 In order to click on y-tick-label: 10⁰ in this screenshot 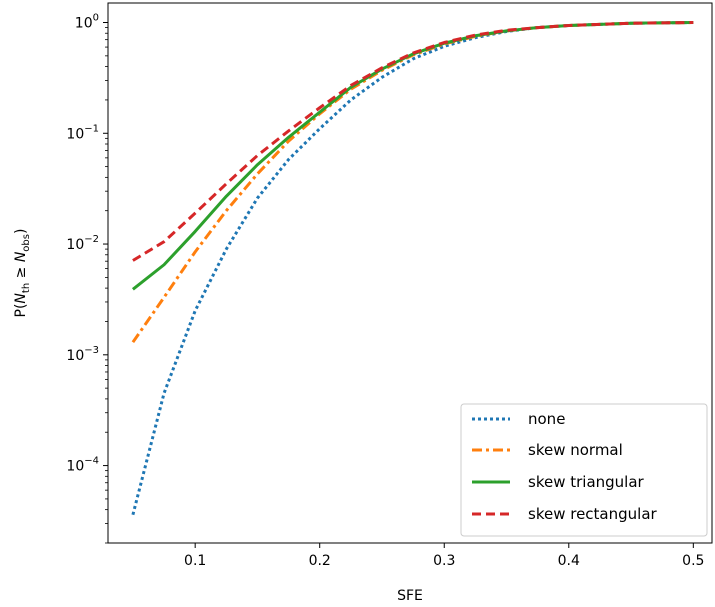, I will do `click(87, 22)`.